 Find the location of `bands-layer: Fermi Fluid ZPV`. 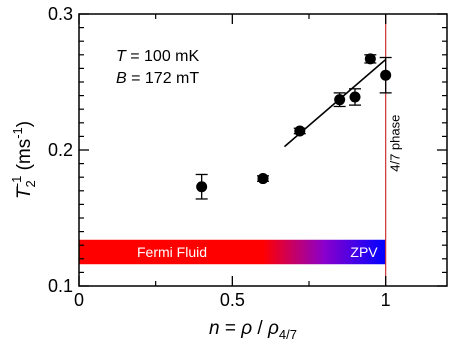

bands-layer: Fermi Fluid ZPV is located at coordinates (232, 252).